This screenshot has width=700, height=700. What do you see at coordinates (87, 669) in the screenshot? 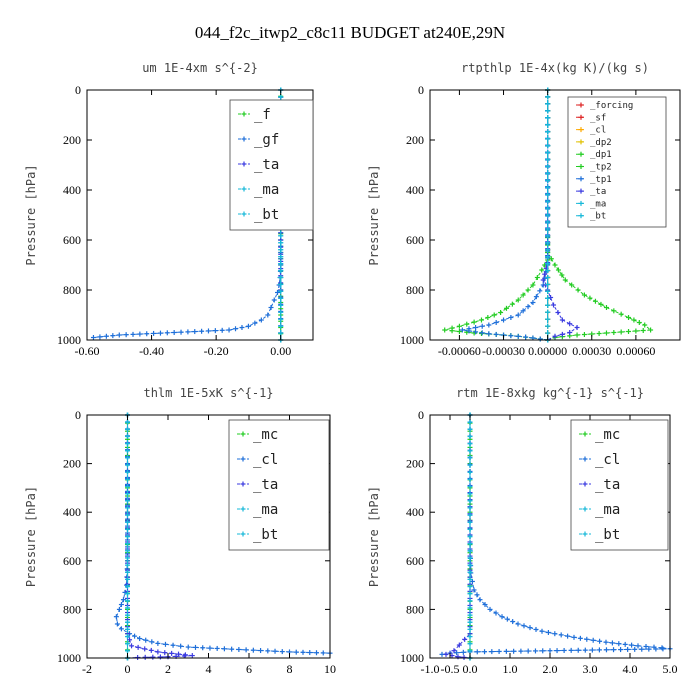
I see `x-tick-label: -2` at bounding box center [87, 669].